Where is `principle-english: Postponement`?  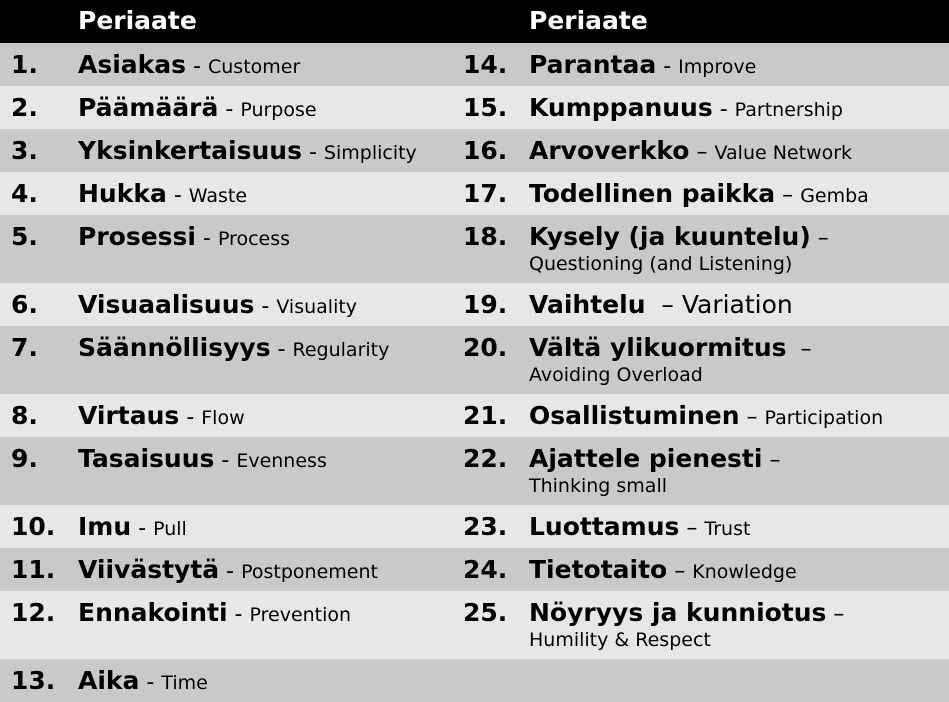 principle-english: Postponement is located at coordinates (309, 572).